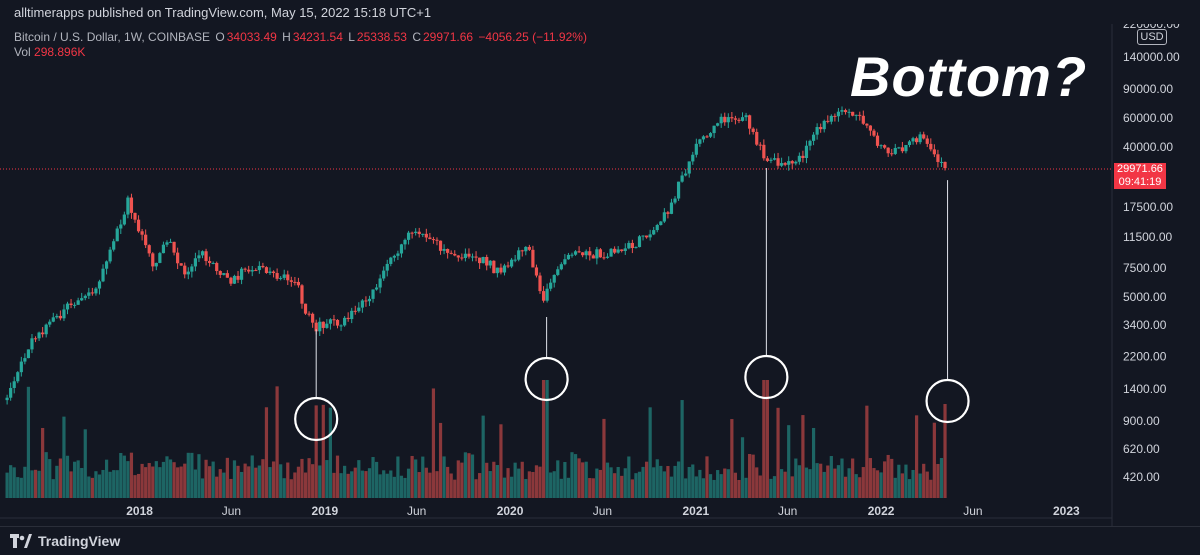  Describe the element at coordinates (1147, 237) in the screenshot. I see `price-axis-label-6: 11500.00` at that location.